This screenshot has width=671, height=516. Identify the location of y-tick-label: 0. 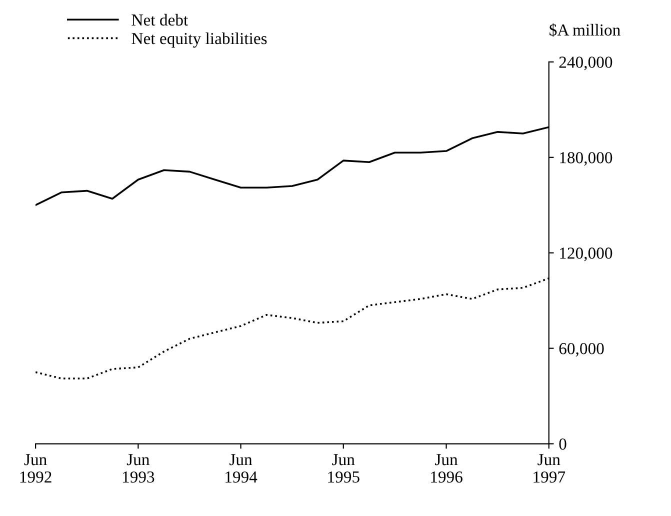
(562, 444).